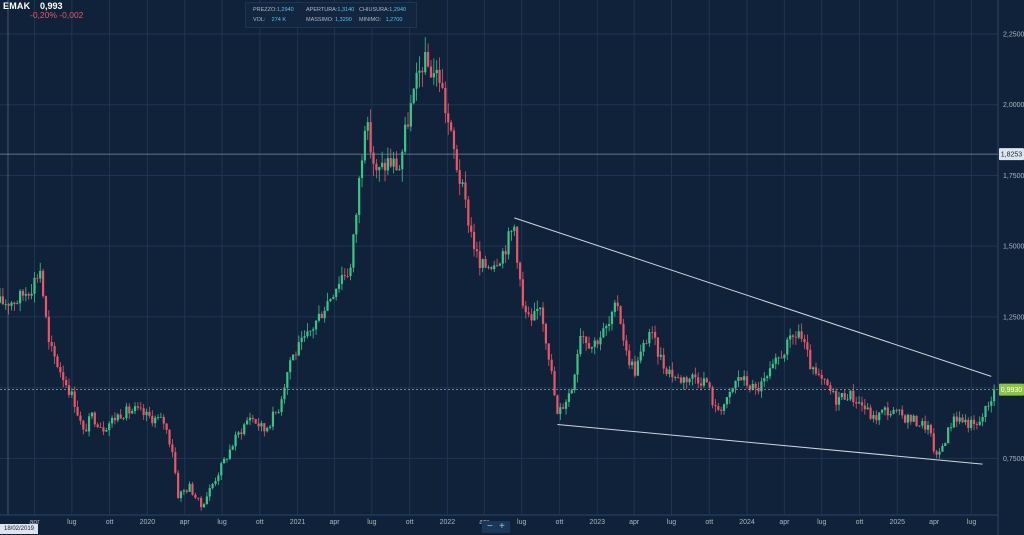 The image size is (1024, 535). What do you see at coordinates (1013, 105) in the screenshot?
I see `y-tick-label: 2,0000` at bounding box center [1013, 105].